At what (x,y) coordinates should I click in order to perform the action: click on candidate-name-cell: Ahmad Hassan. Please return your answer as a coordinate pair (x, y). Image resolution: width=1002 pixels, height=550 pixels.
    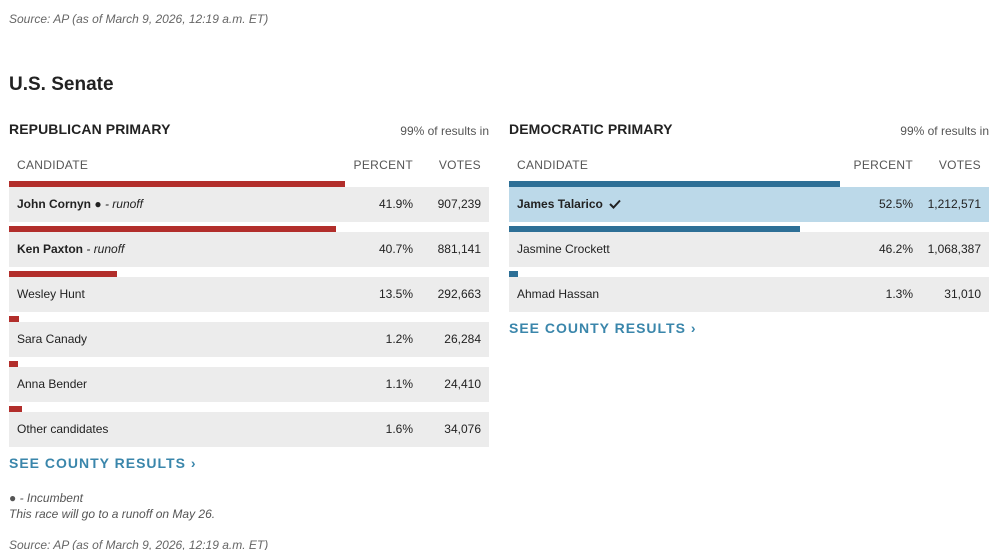
    Looking at the image, I should click on (558, 294).